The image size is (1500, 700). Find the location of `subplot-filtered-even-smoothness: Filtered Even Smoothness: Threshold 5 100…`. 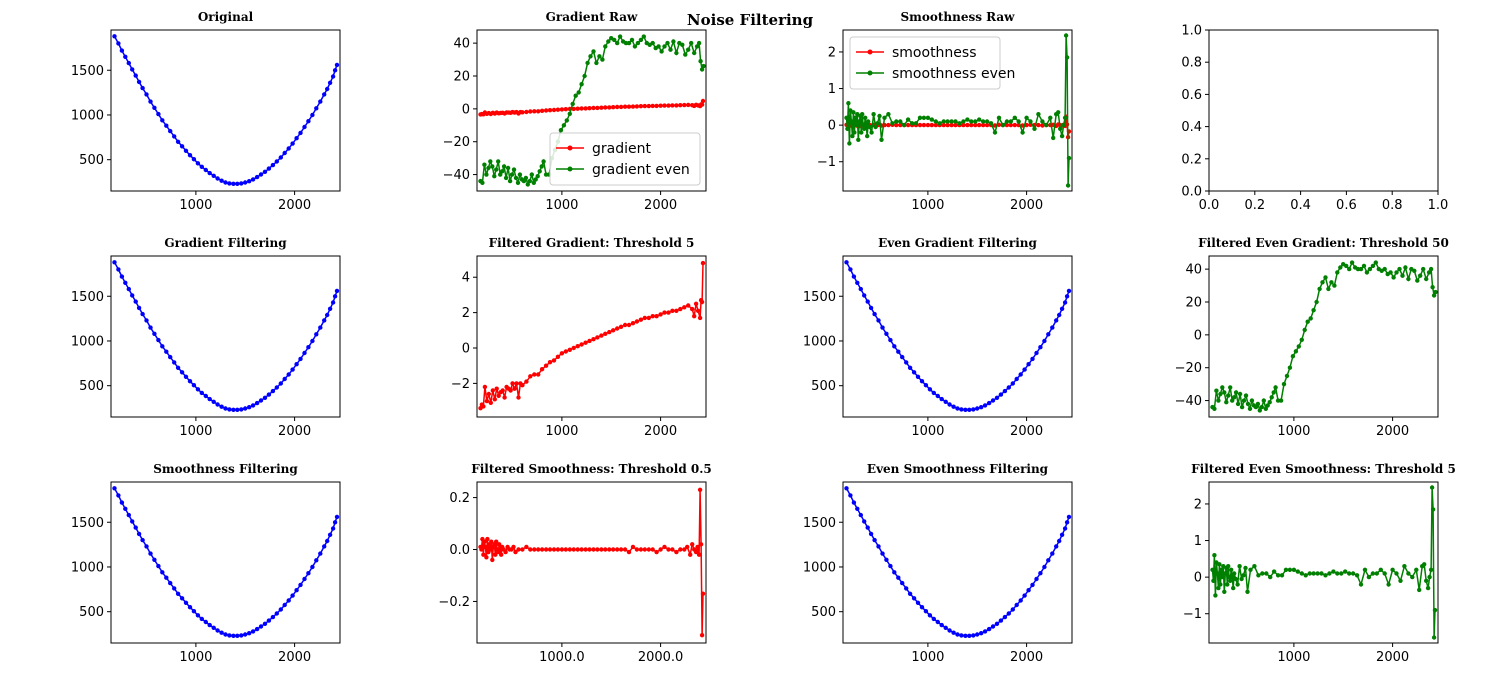

subplot-filtered-even-smoothness: Filtered Even Smoothness: Threshold 5 100… is located at coordinates (1319, 563).